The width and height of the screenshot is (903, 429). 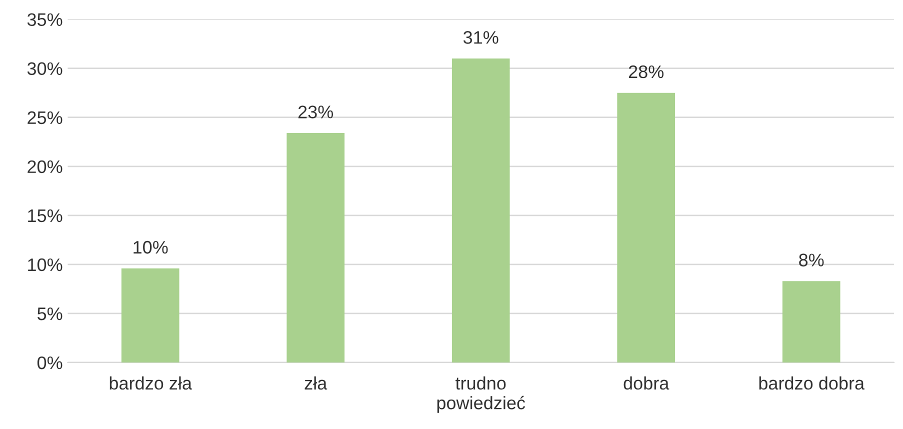 I want to click on x-tick-label: bardzo zła, so click(x=151, y=383).